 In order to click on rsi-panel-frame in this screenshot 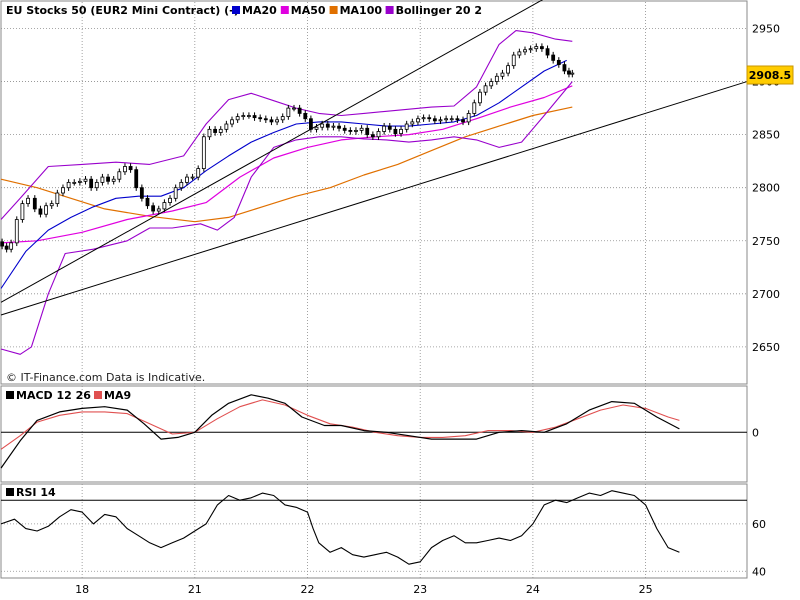, I will do `click(374, 531)`.